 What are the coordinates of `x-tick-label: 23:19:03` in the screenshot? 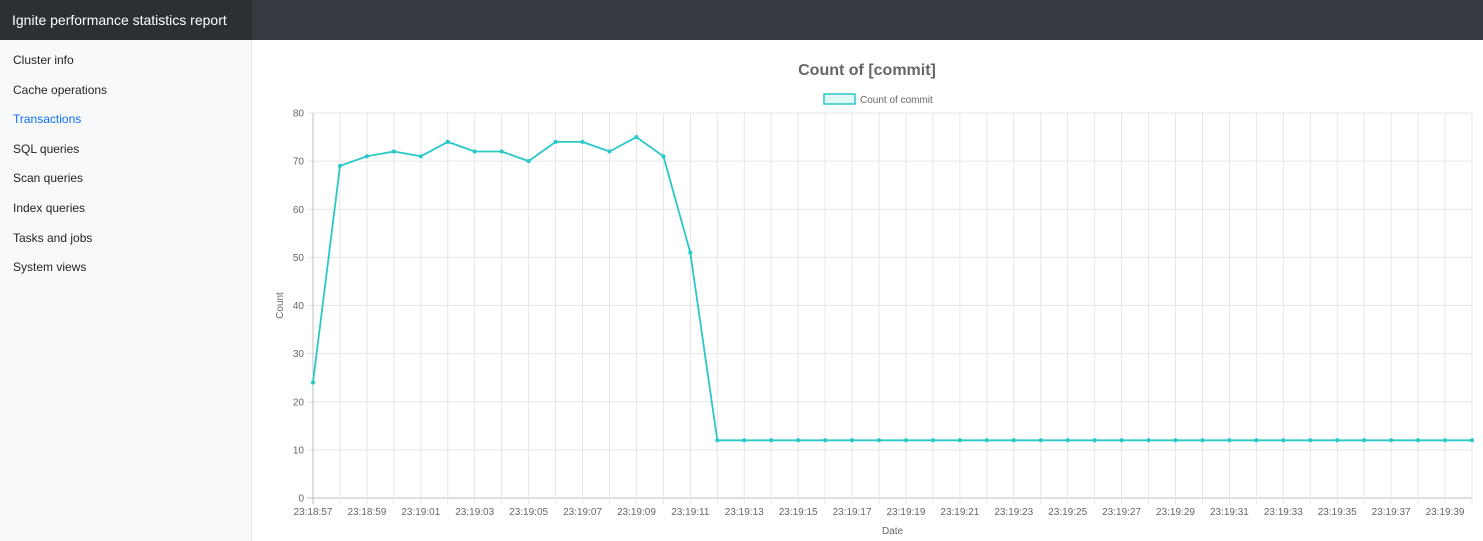 It's located at (474, 512).